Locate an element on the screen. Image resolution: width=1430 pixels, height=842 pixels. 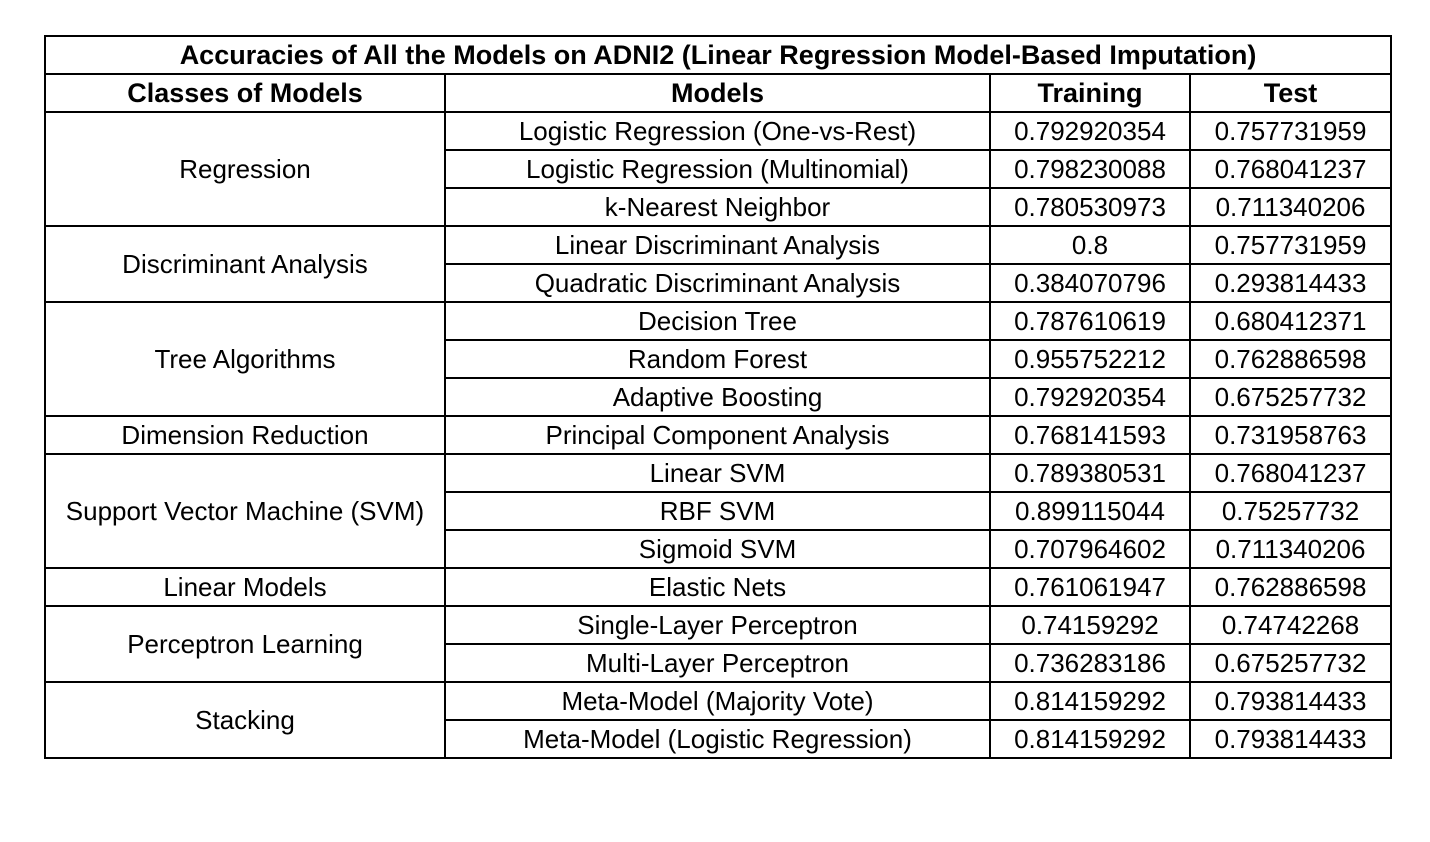
header-training: Training is located at coordinates (1090, 93).